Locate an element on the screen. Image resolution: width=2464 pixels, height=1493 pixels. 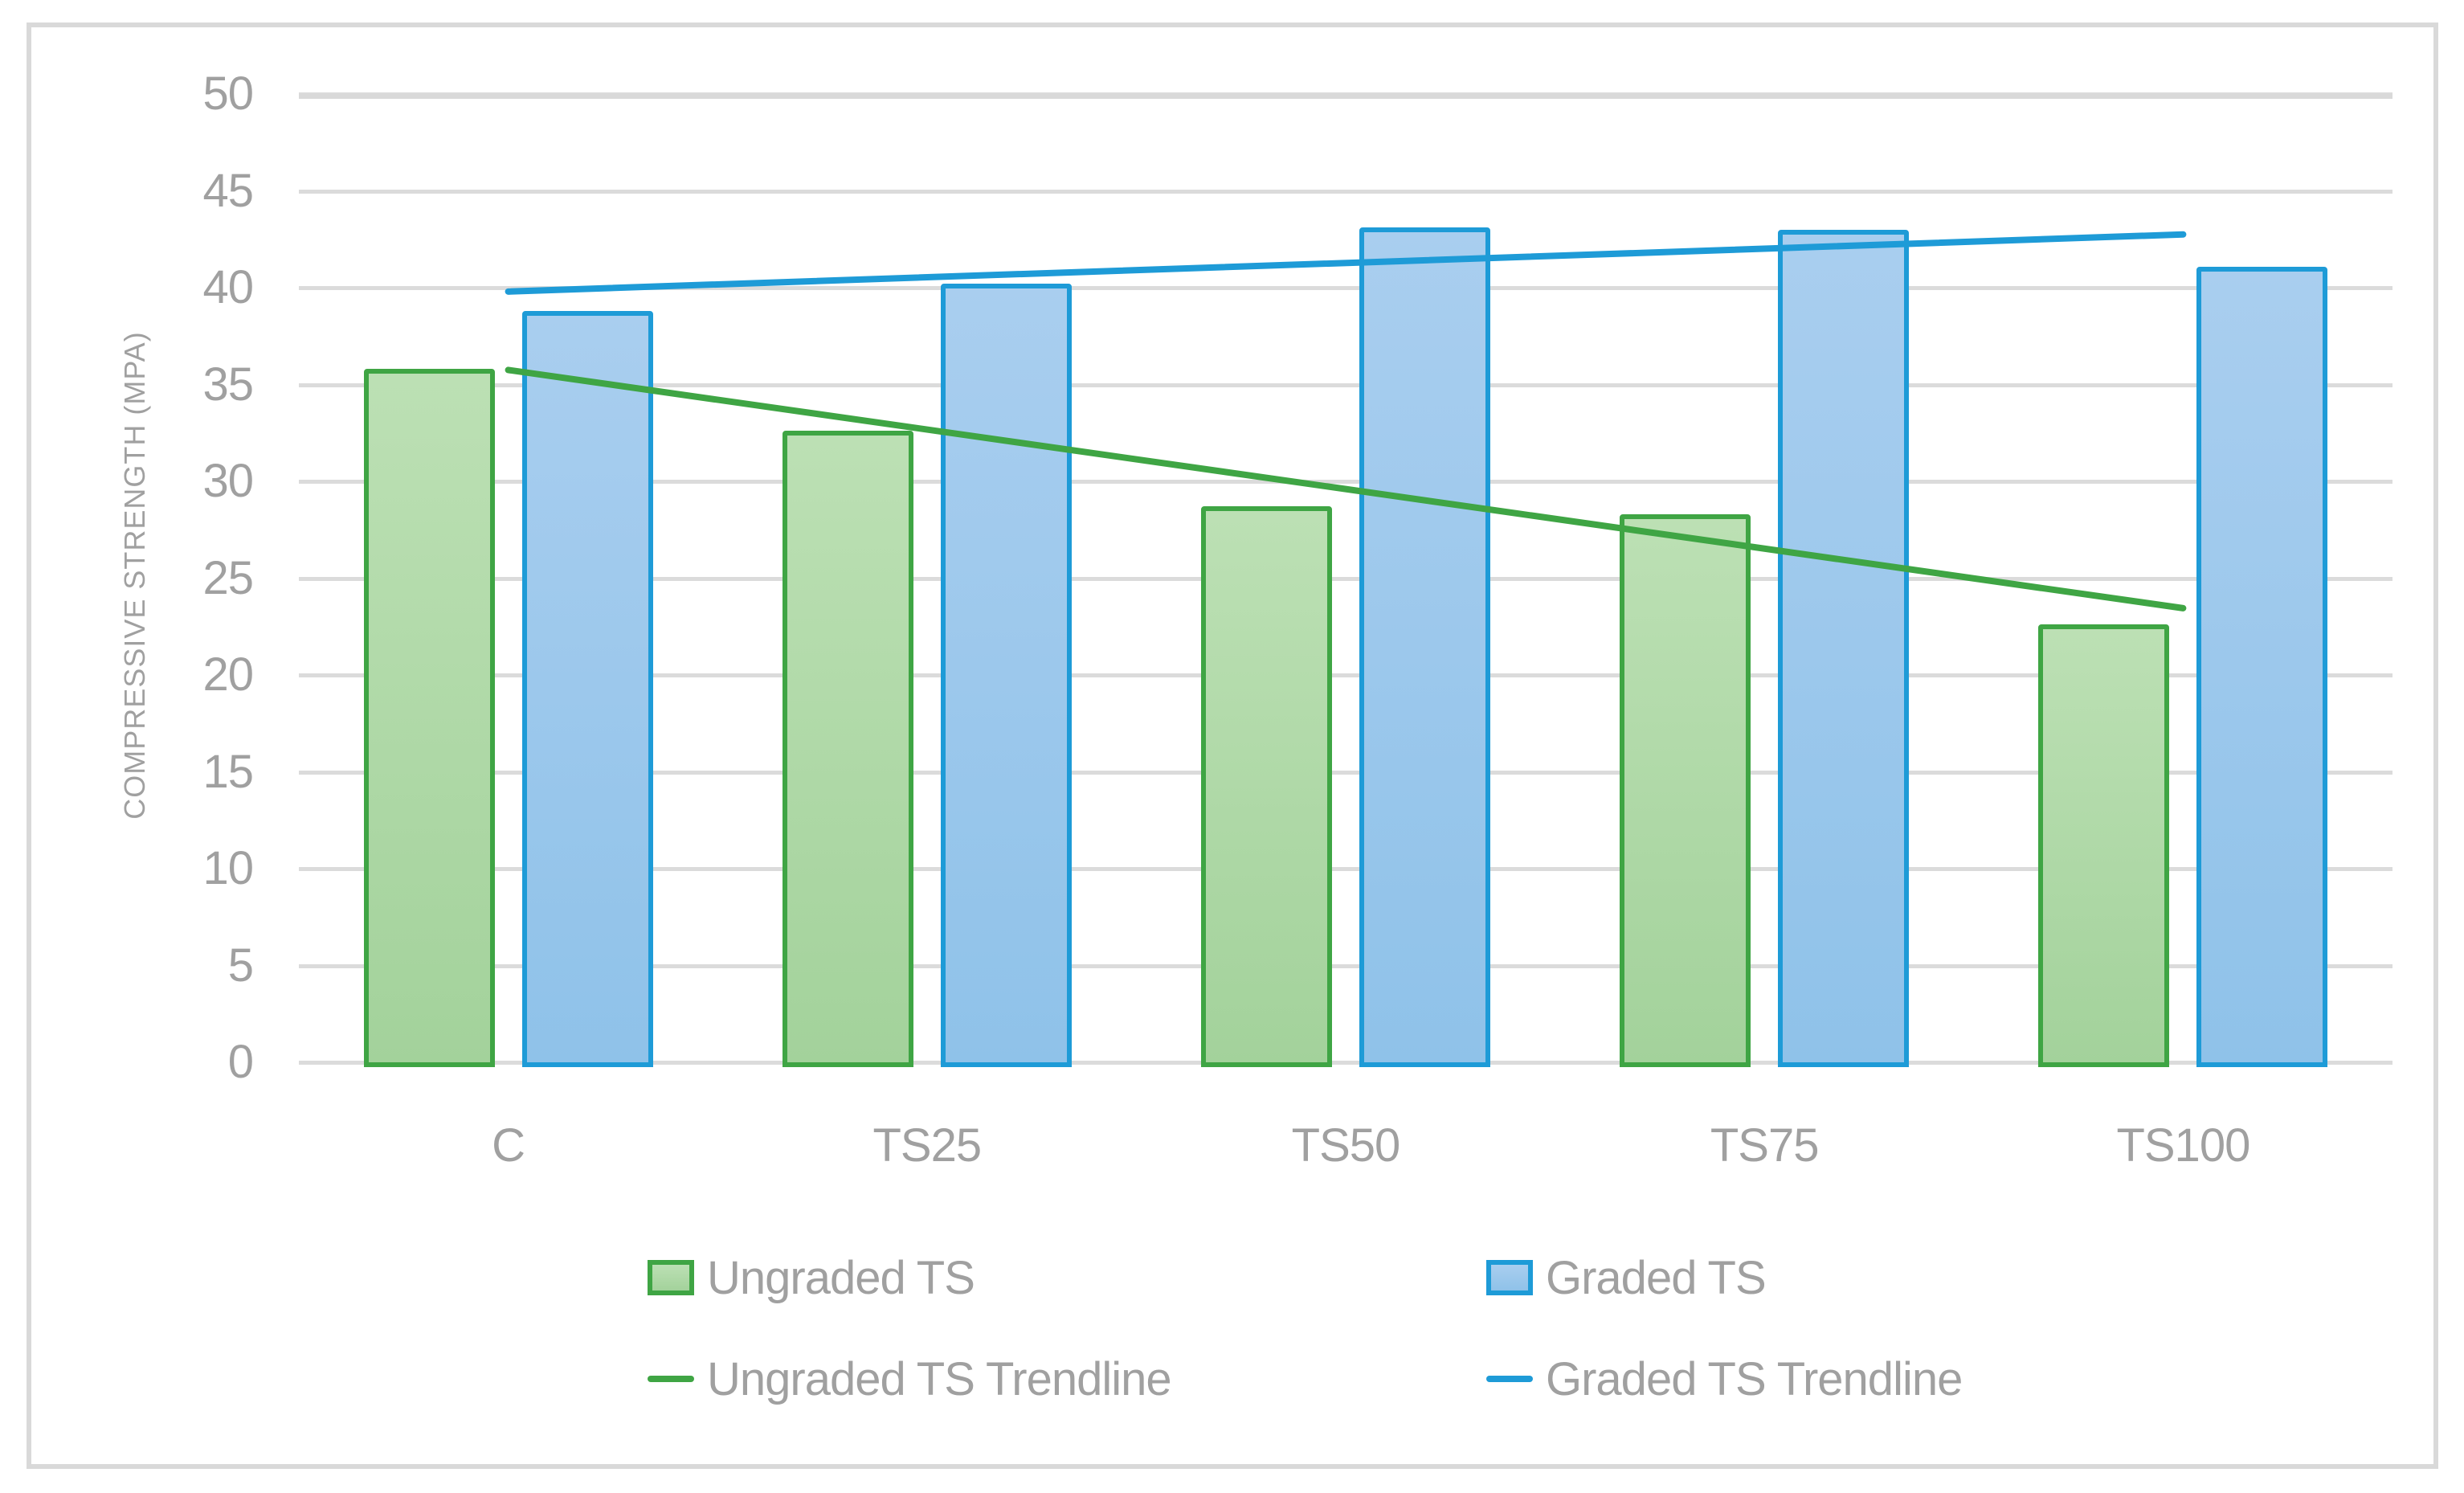
y-tick-label-25: 25 is located at coordinates (228, 577).